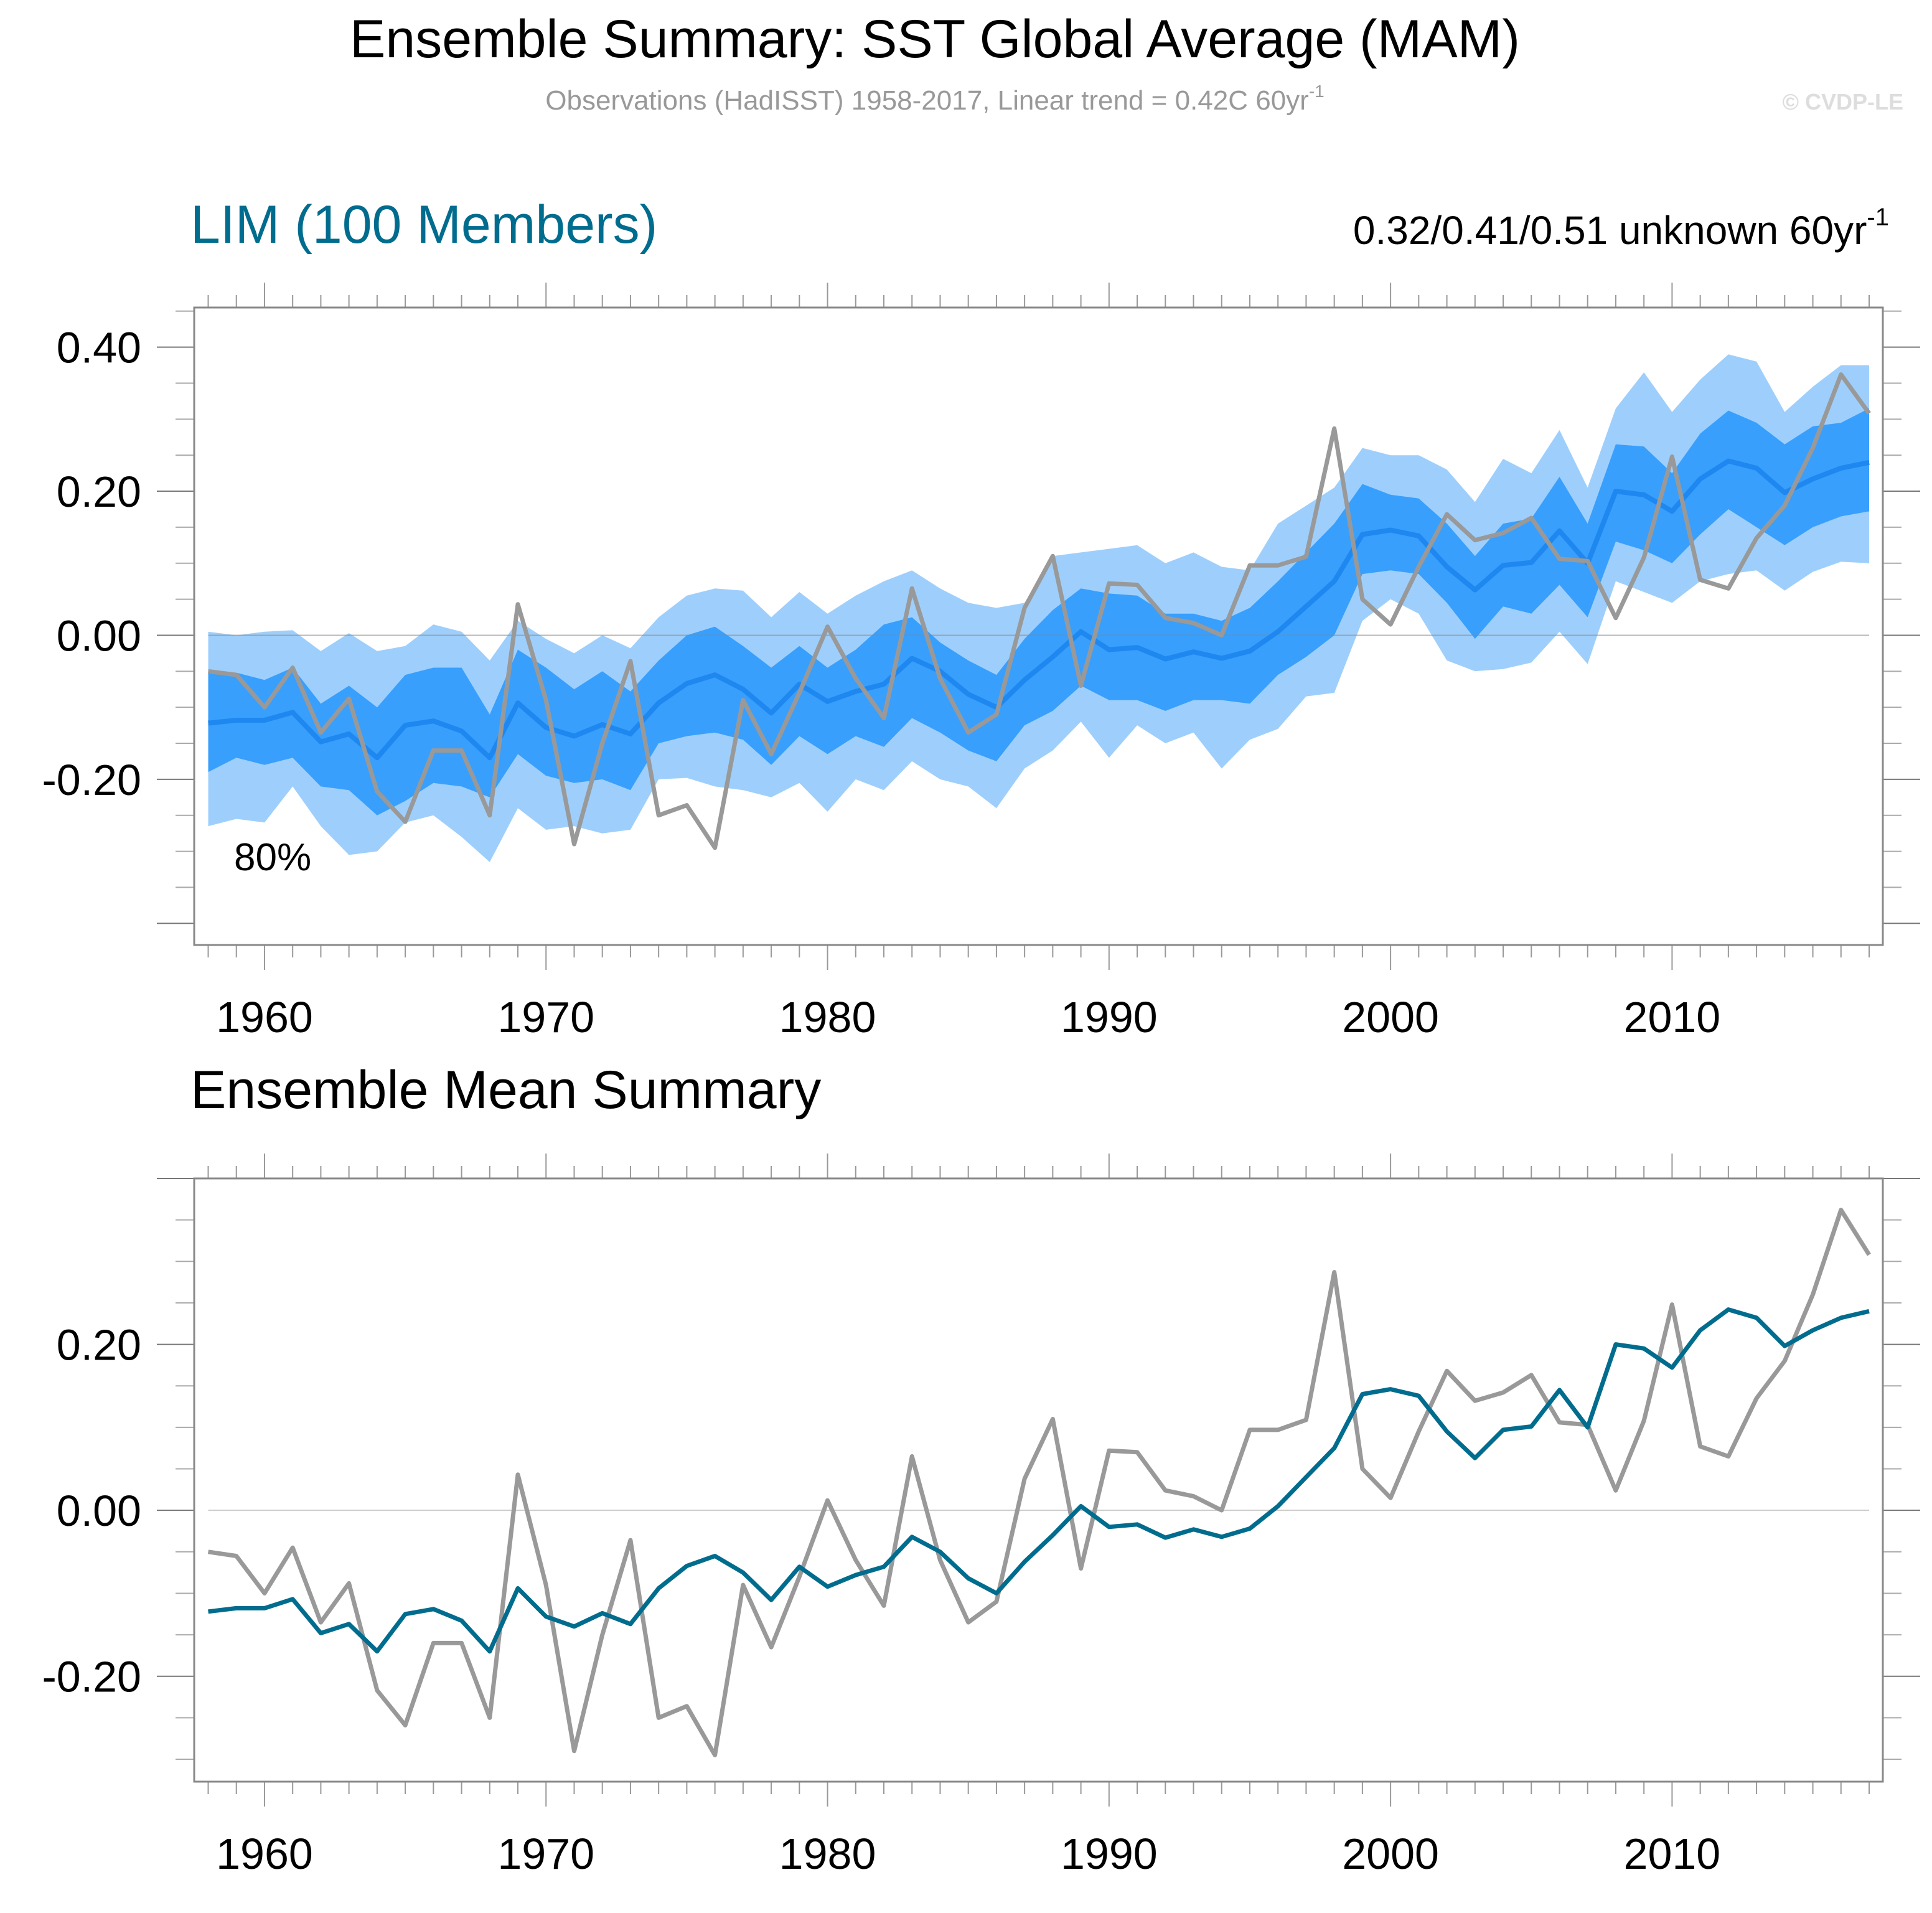 Image resolution: width=1932 pixels, height=1913 pixels. I want to click on panel1-trend-label: 0.32/0.41/0.51 unknown 60yr-1, so click(1621, 228).